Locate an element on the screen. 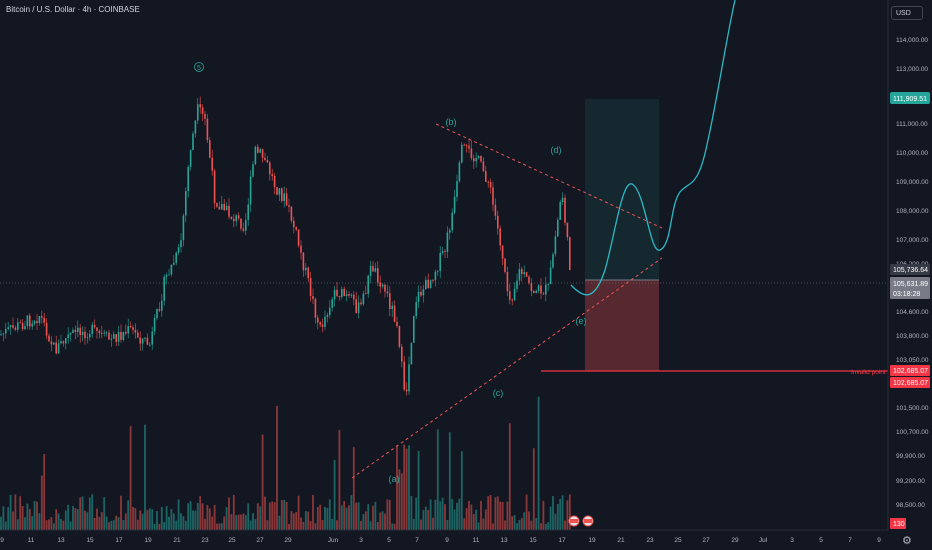 The image size is (932, 550). symbol-title: Bitcoin / U.S. Dollar · 4h · COINBASE is located at coordinates (73, 9).